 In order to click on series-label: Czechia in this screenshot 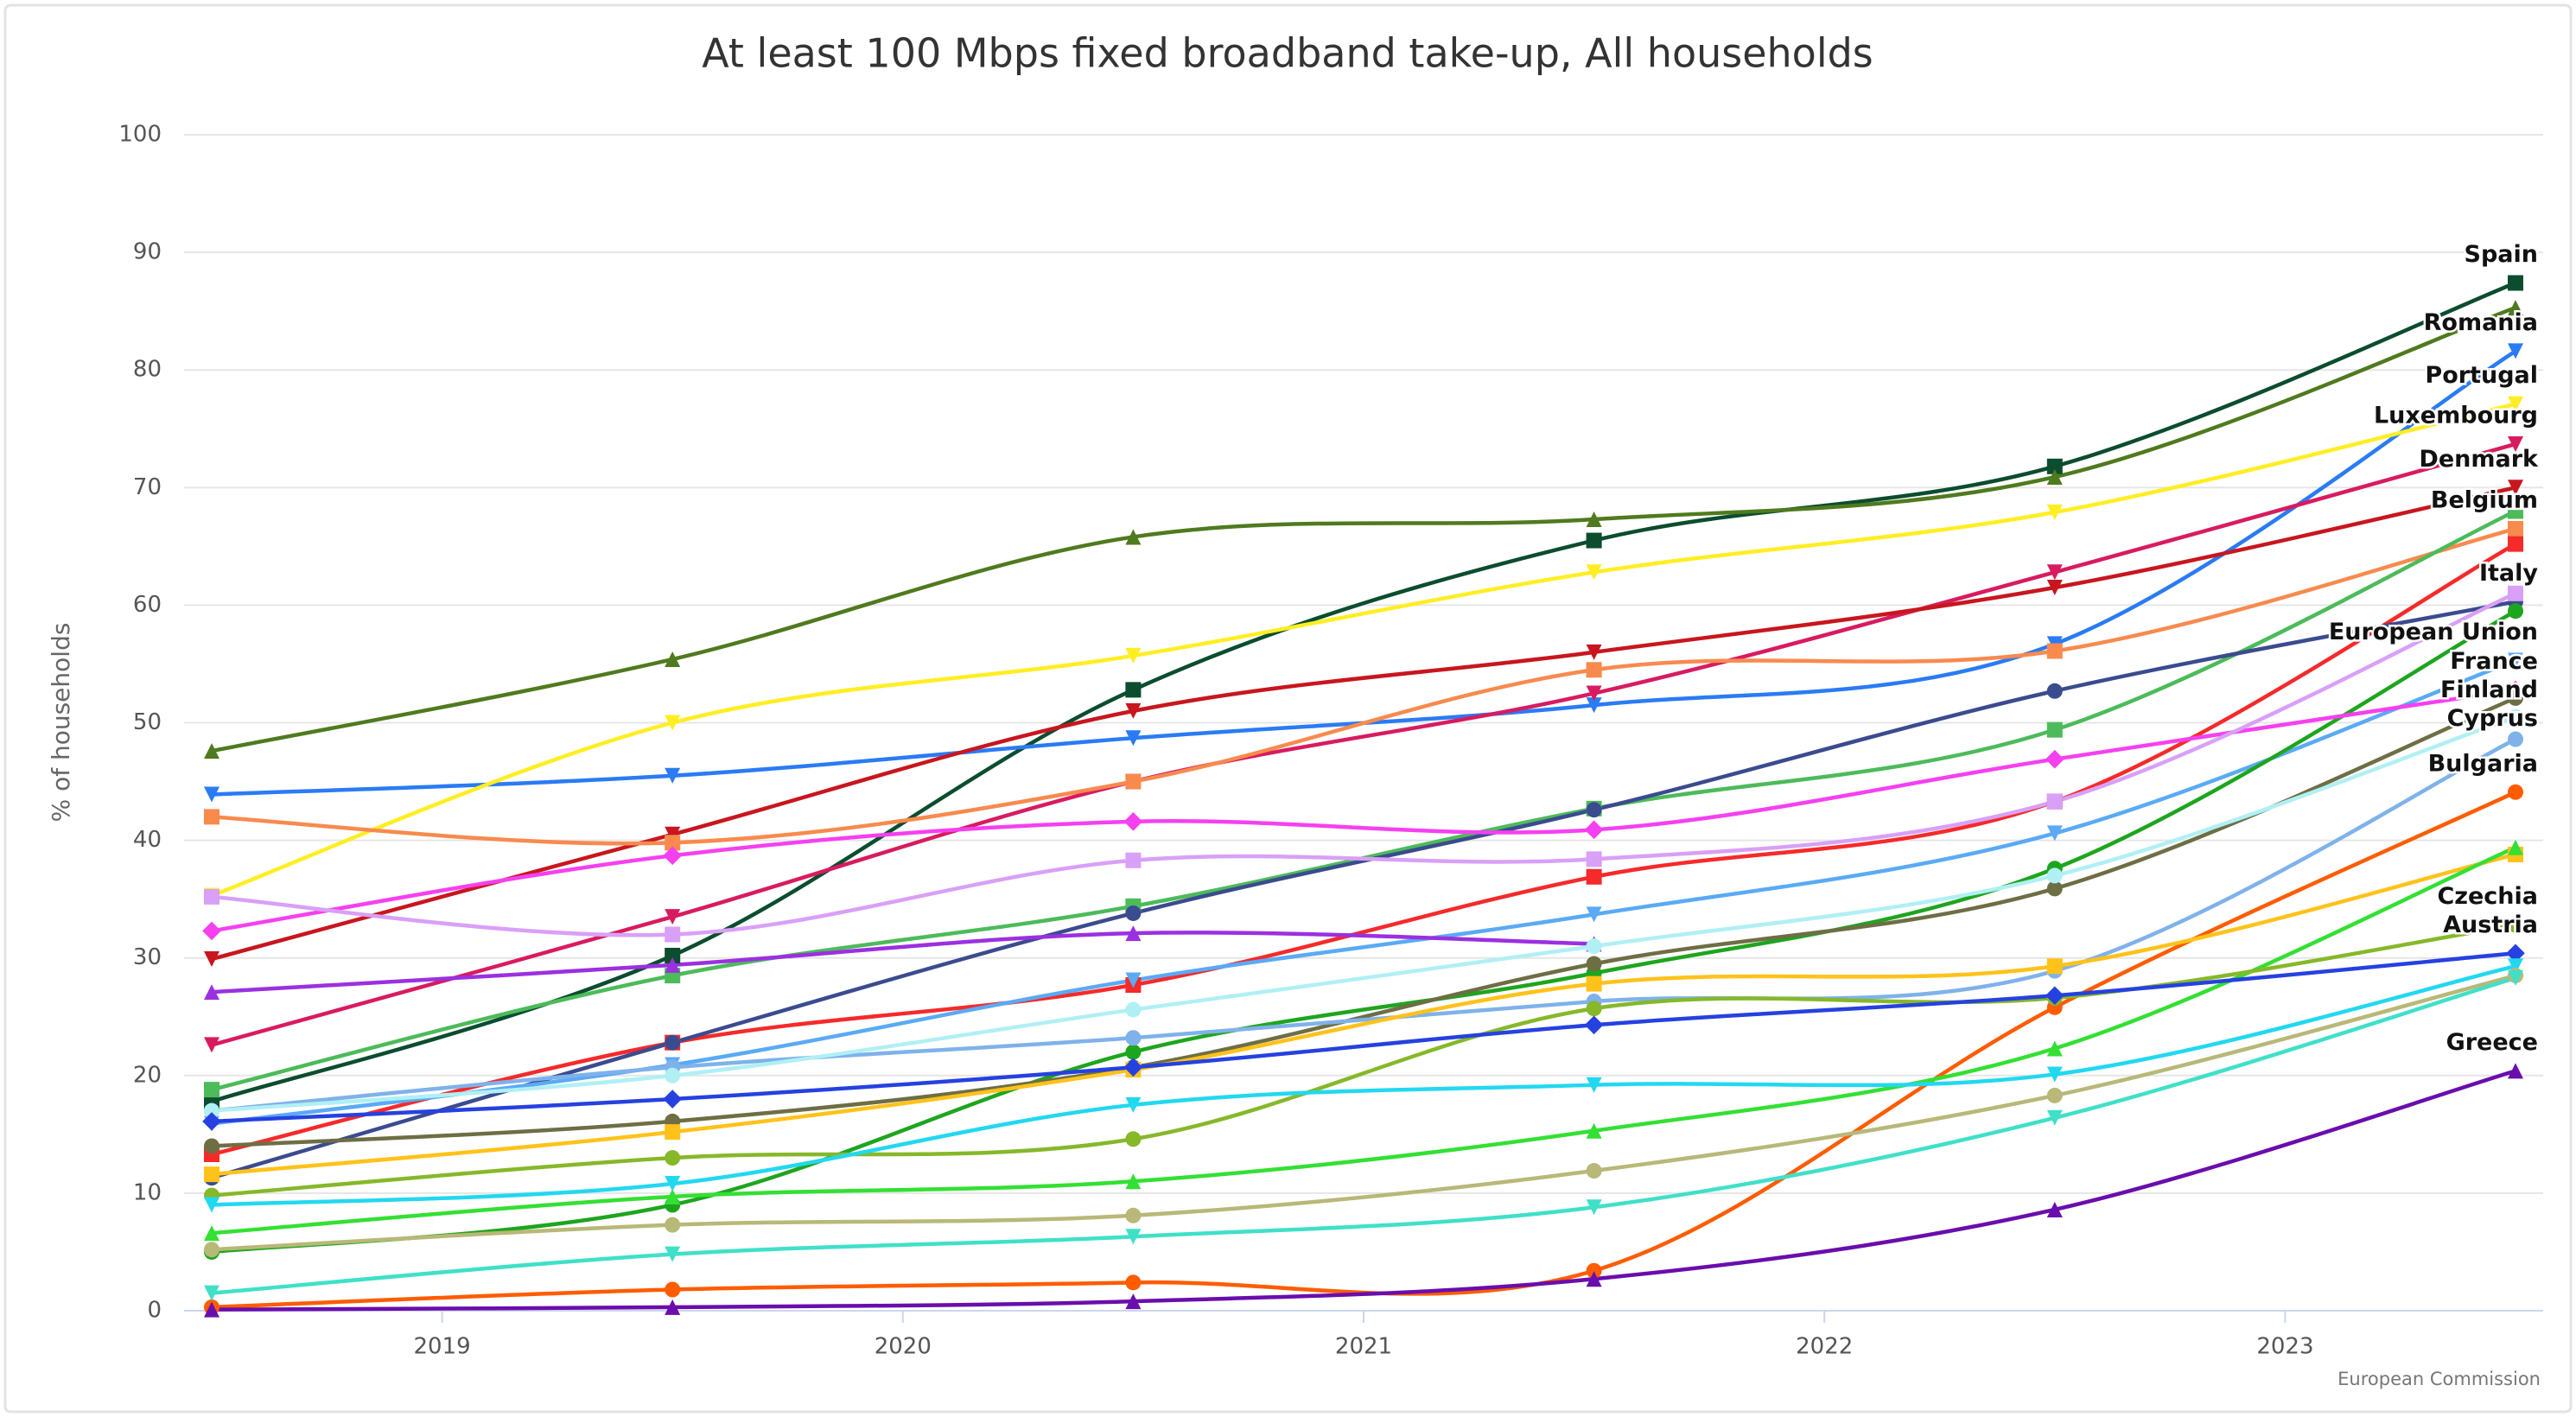, I will do `click(2487, 897)`.